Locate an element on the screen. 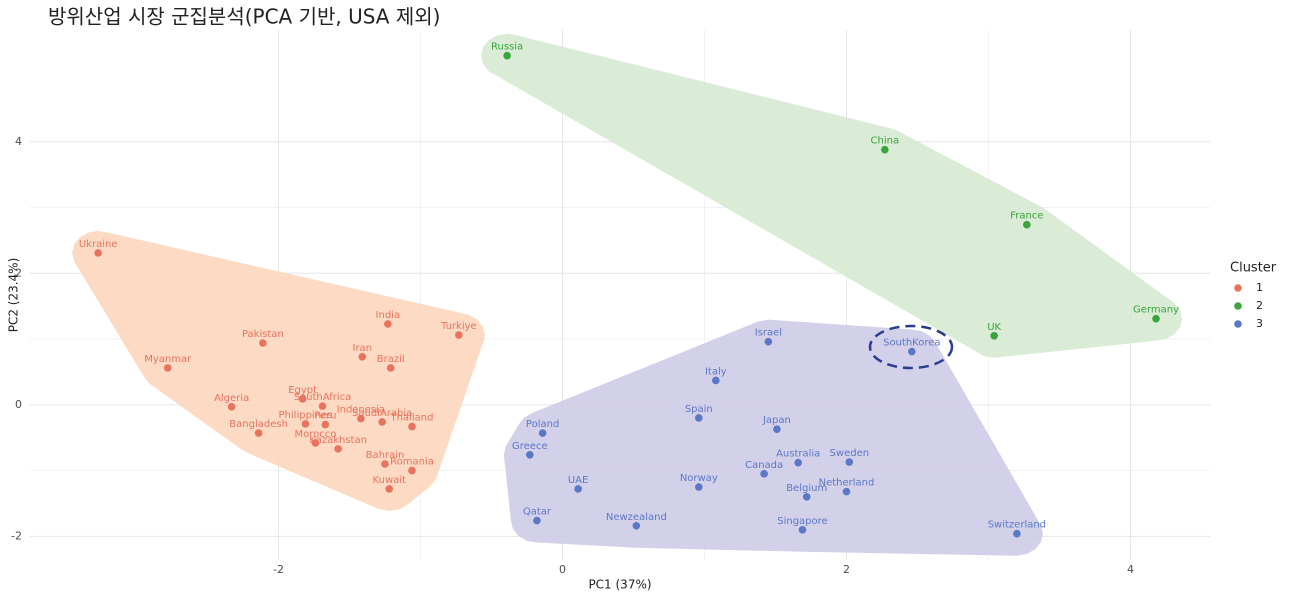 This screenshot has height=594, width=1289. y-tick-label: 4 is located at coordinates (18, 141).